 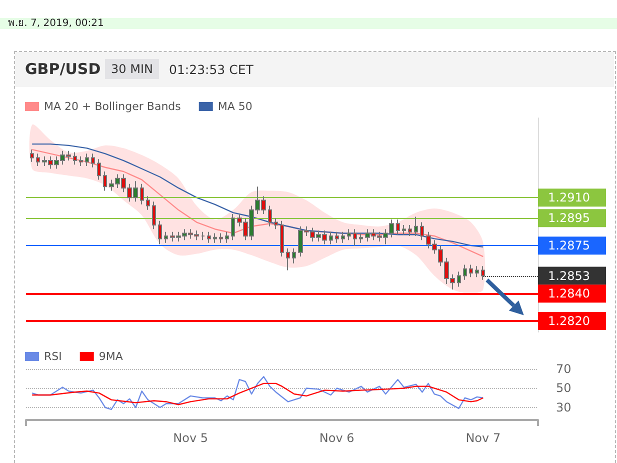 I want to click on y-tick-label: 70, so click(x=564, y=369).